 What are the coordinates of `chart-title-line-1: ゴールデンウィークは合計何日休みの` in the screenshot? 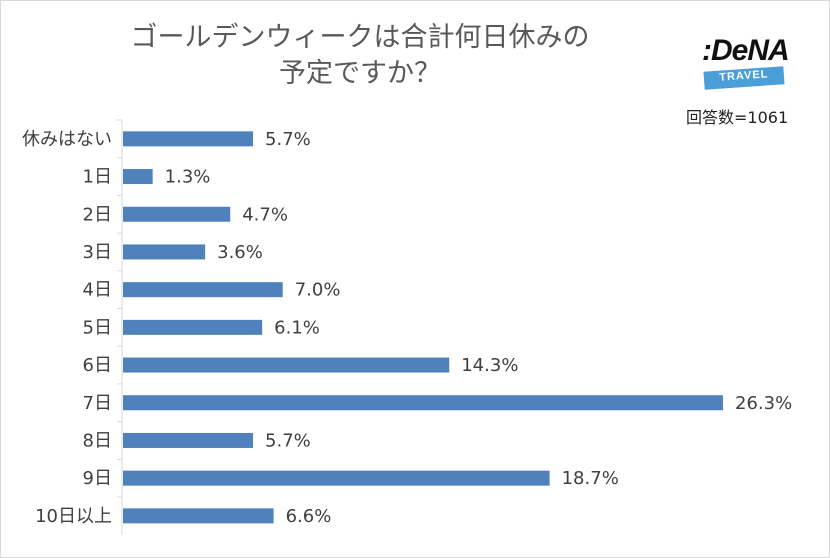 It's located at (360, 37).